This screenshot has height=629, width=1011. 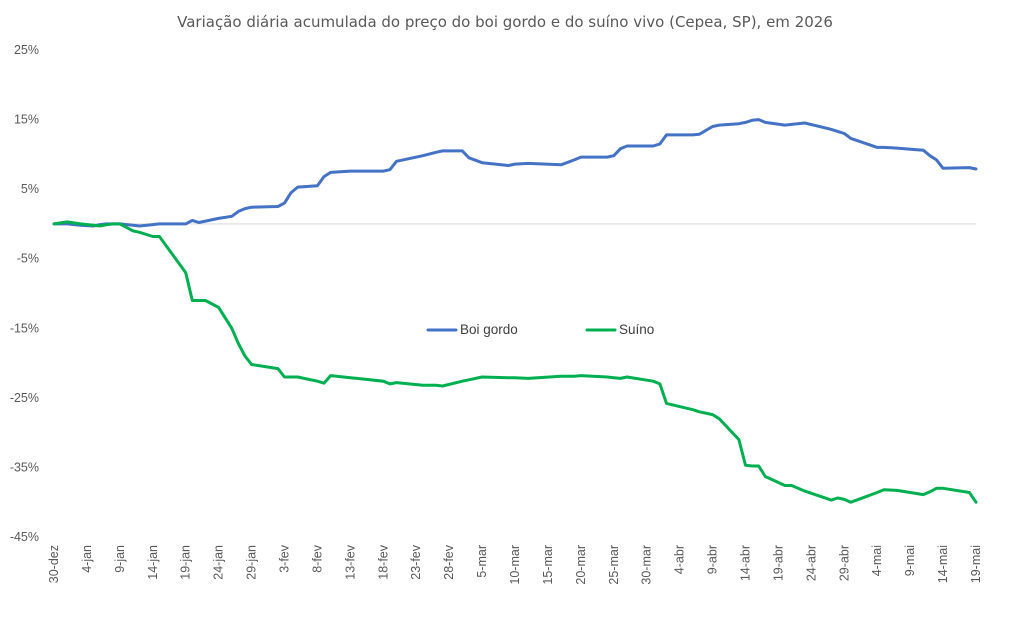 What do you see at coordinates (811, 563) in the screenshot?
I see `x-tick-label: 24-abr` at bounding box center [811, 563].